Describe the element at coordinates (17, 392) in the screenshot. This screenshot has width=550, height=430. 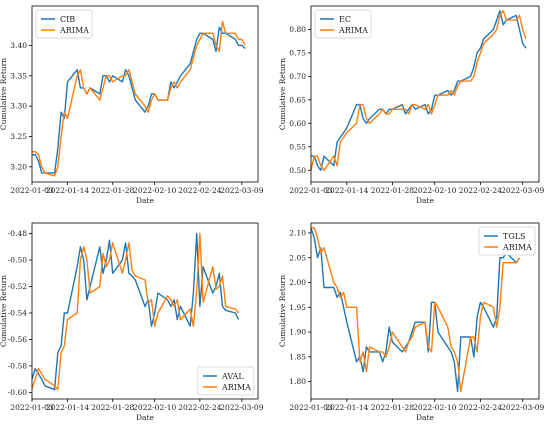
I see `y-tick-label: -0.60` at that location.